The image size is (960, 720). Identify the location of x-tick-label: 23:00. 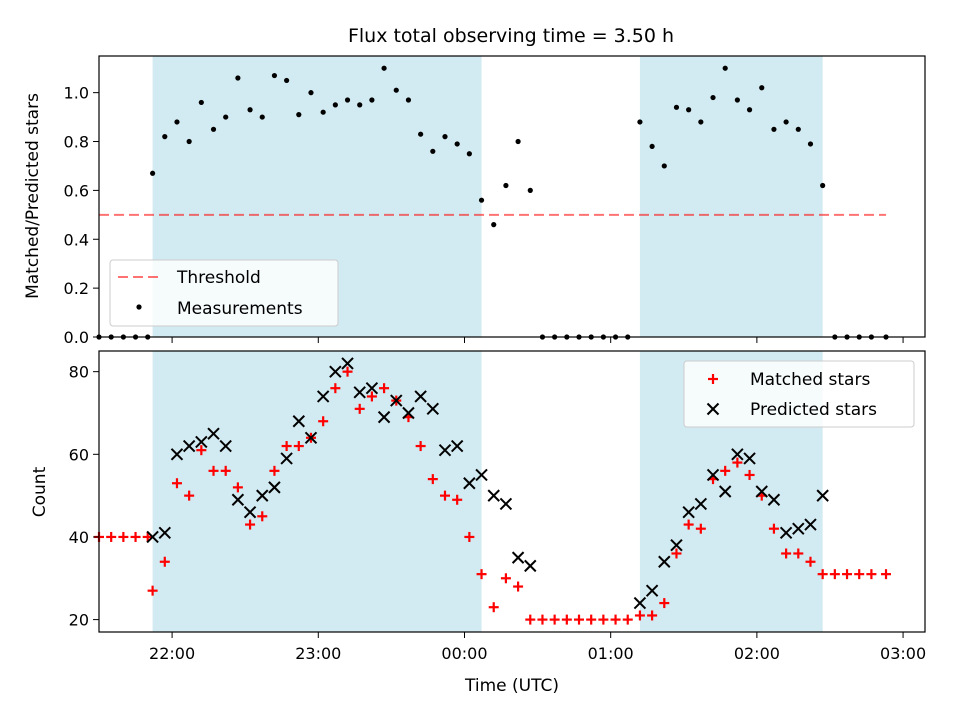
(318, 653).